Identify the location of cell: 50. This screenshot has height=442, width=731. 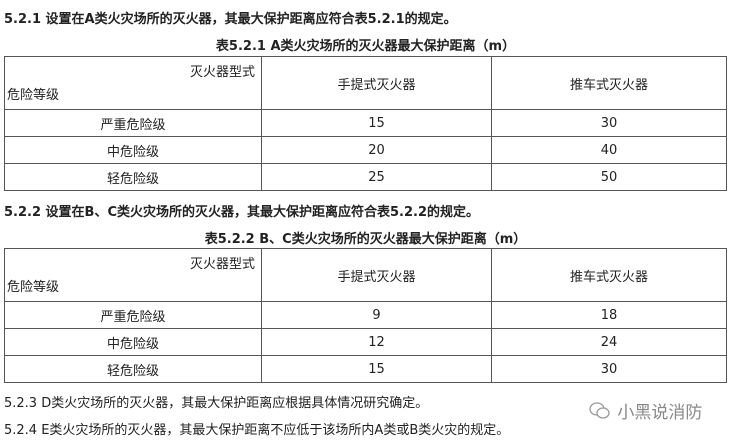
(609, 177).